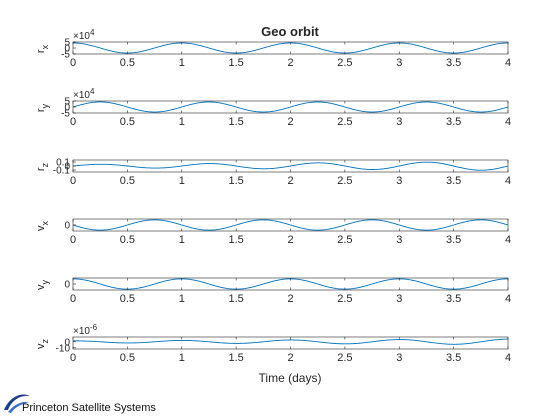  I want to click on company-logo: Princeton Satellite Systems, so click(87, 404).